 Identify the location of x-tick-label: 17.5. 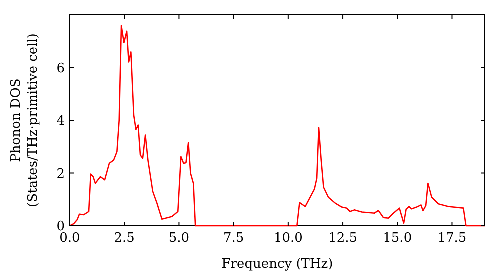
(452, 238).